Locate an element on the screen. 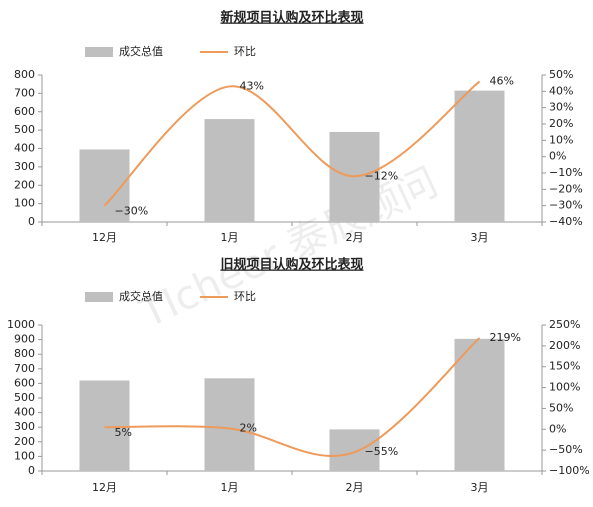 Image resolution: width=593 pixels, height=507 pixels. y2-tick-label: 250% is located at coordinates (564, 324).